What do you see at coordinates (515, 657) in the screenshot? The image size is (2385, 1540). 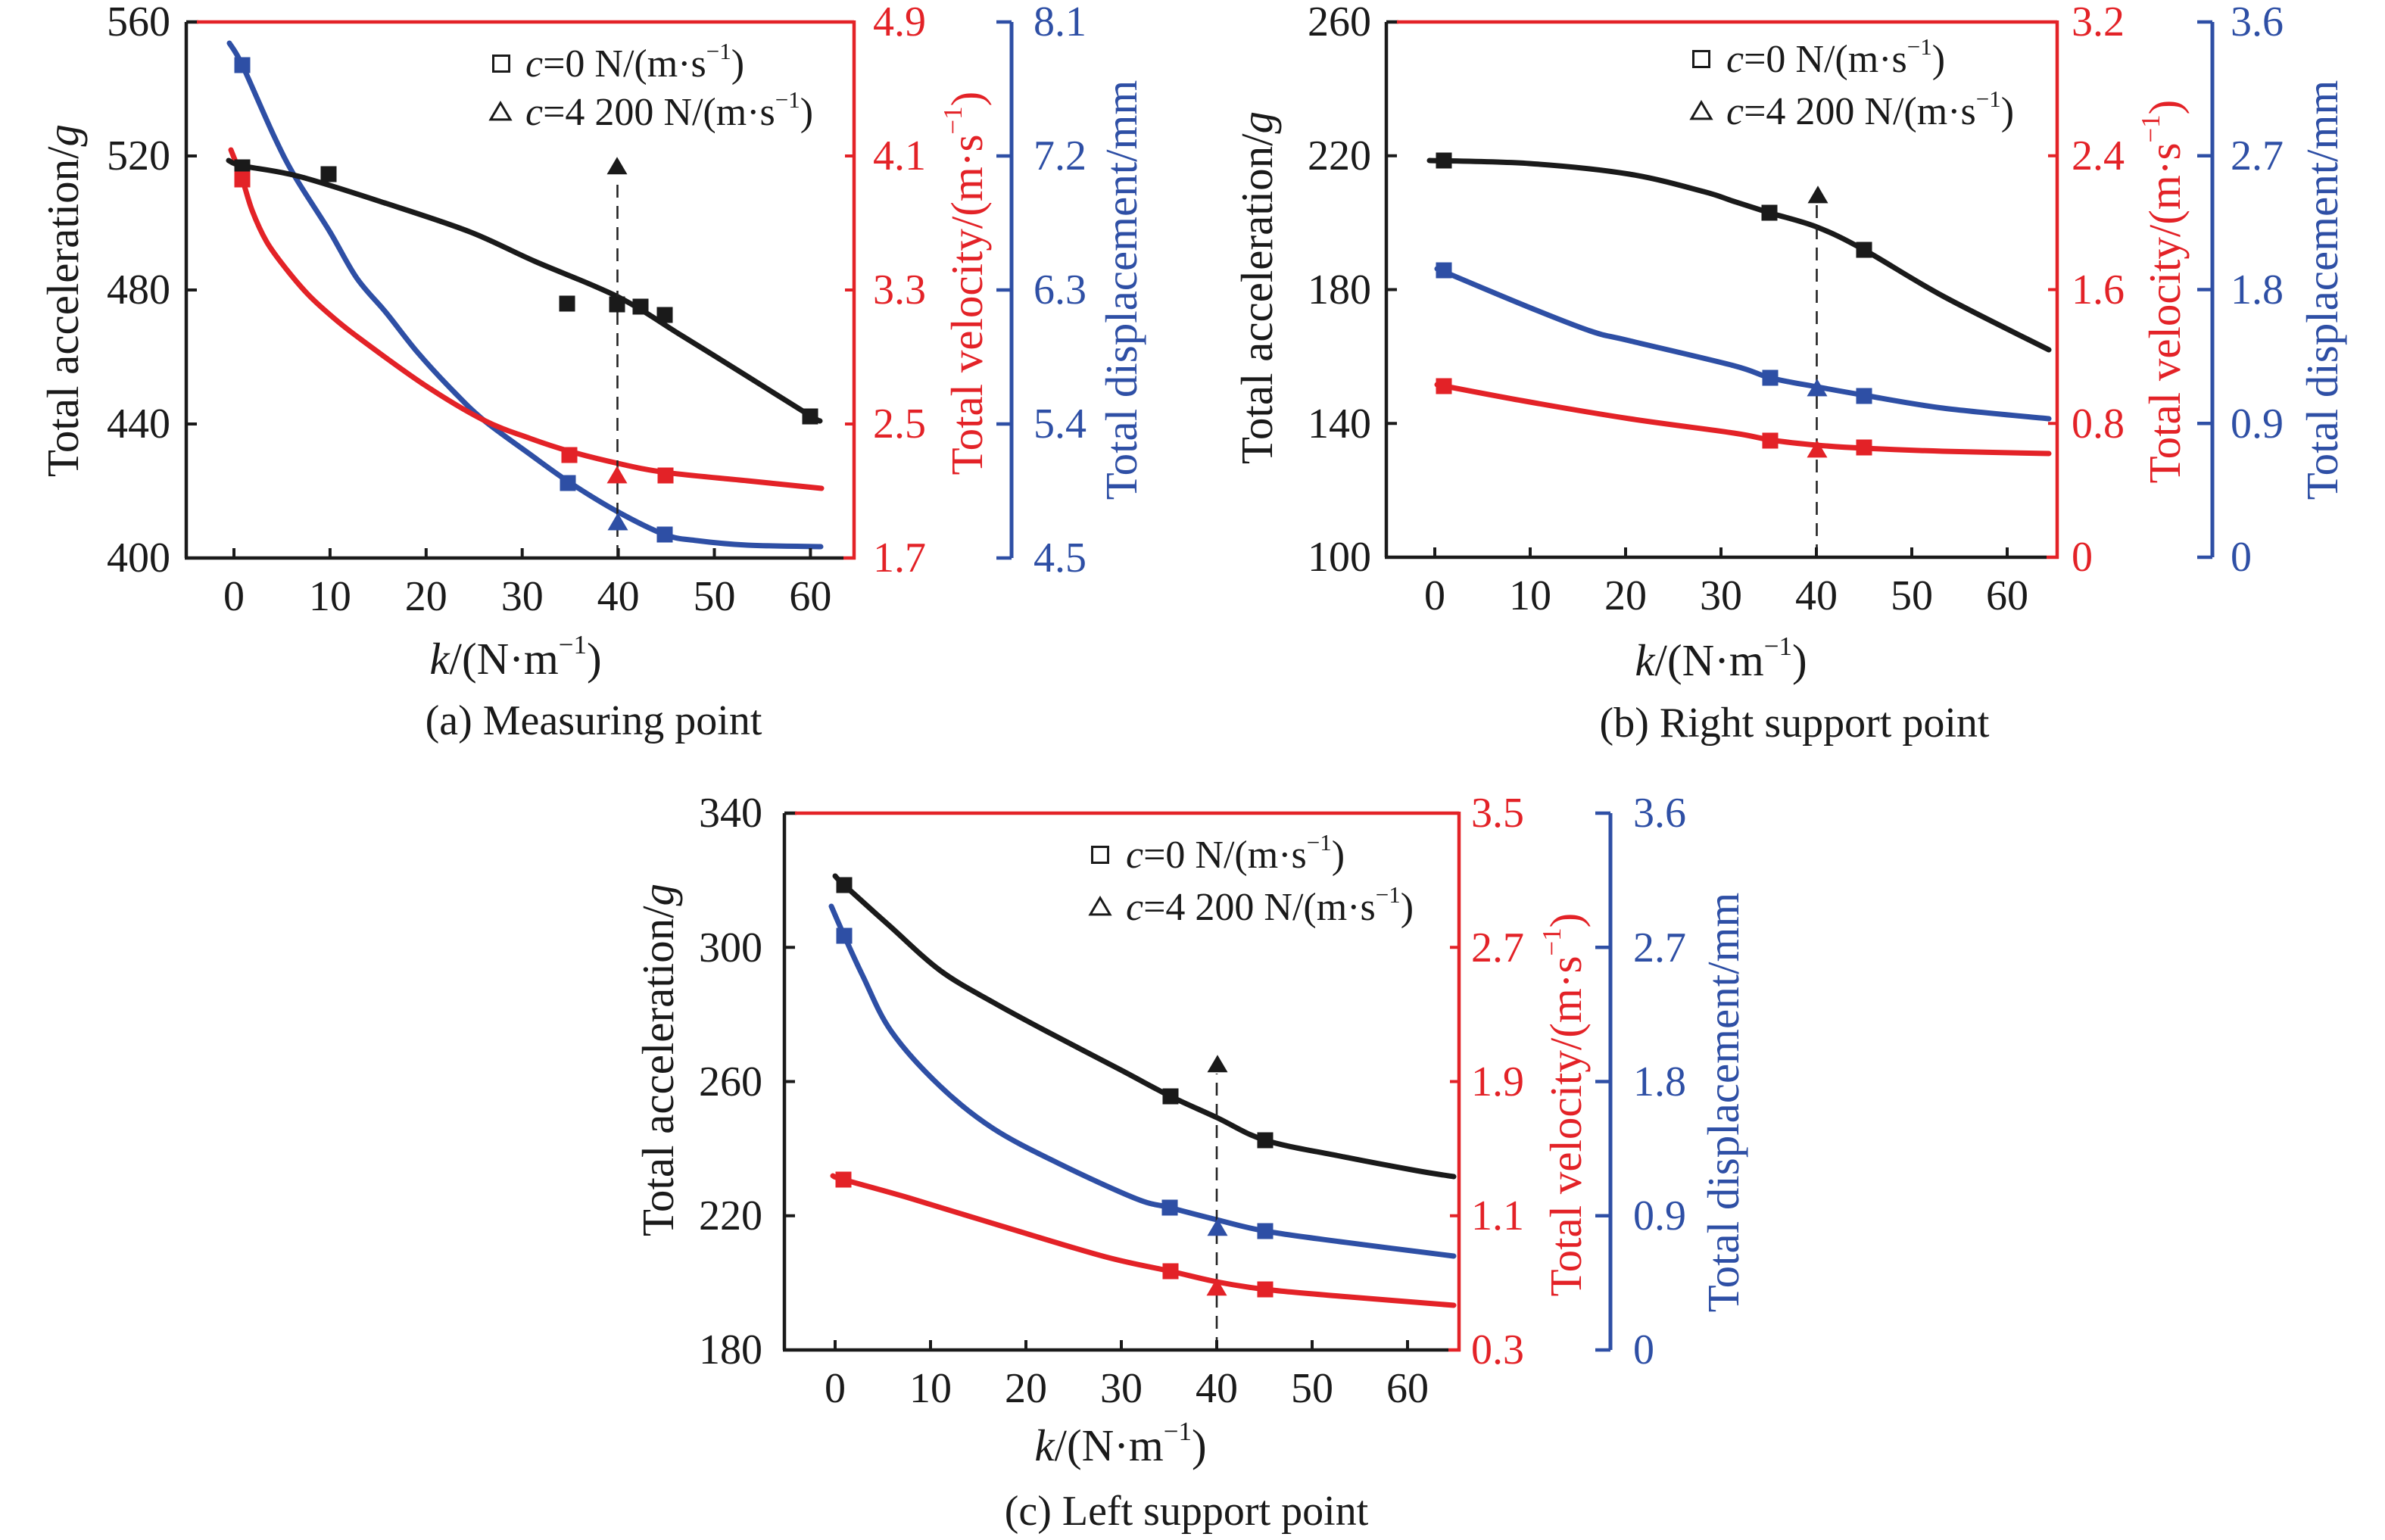 I see `svg-text: k/(N·m−1)` at bounding box center [515, 657].